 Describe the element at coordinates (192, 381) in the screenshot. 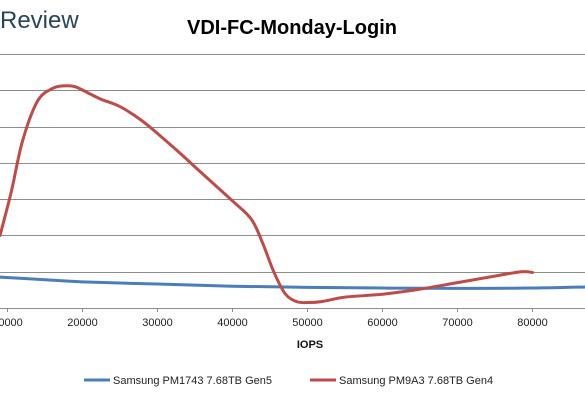

I see `legend-label-1: Samsung PM1743 7.68TB Gen5` at that location.